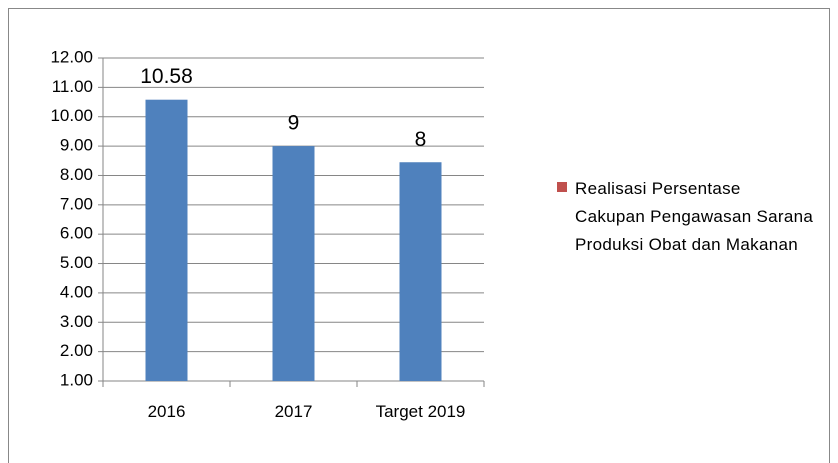 This screenshot has width=838, height=463. Describe the element at coordinates (166, 411) in the screenshot. I see `x-tick-label: 2016` at that location.